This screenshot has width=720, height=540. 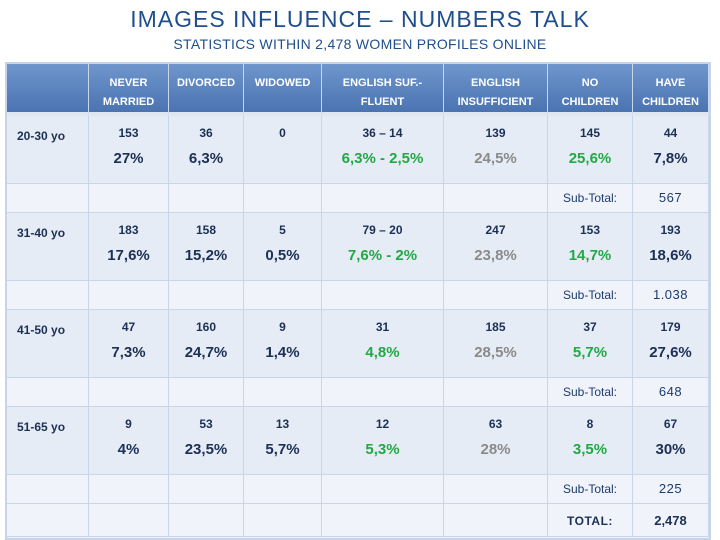 I want to click on stat-cell: 0, so click(x=283, y=150).